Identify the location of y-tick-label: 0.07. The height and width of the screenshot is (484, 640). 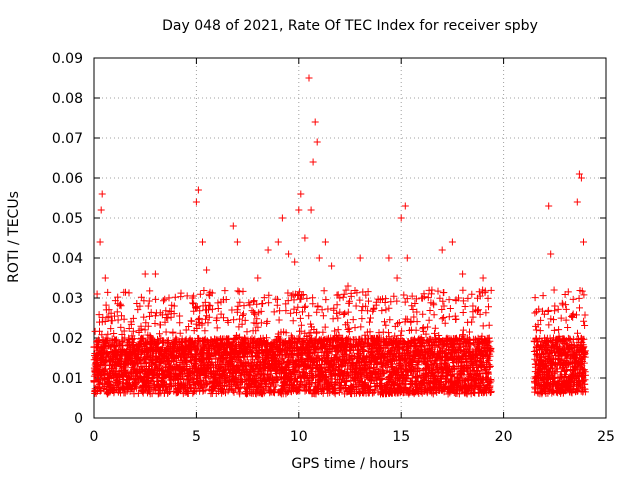
(67, 139).